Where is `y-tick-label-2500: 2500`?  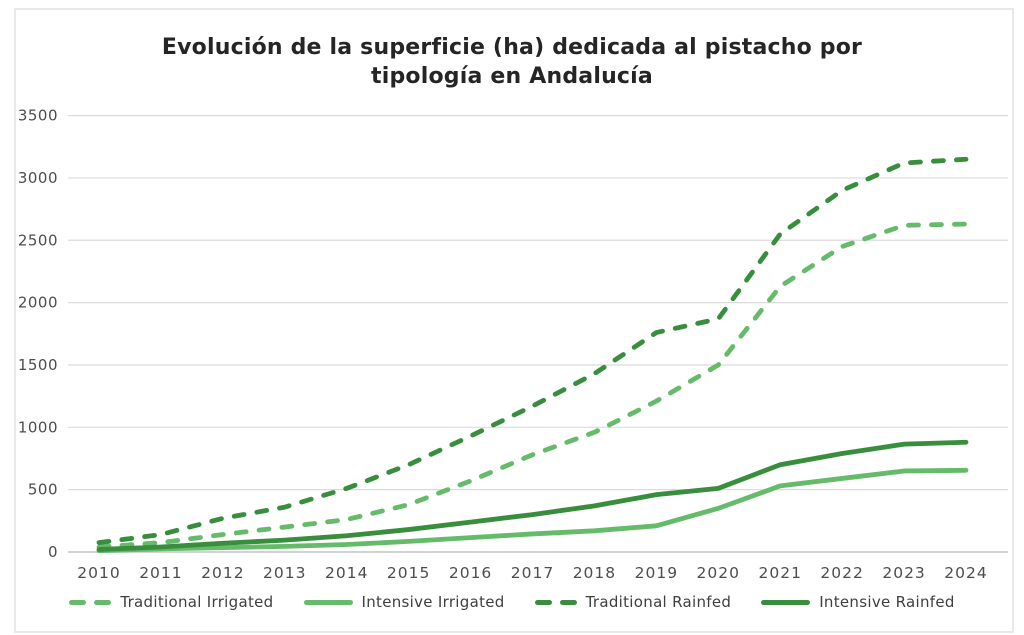 y-tick-label-2500: 2500 is located at coordinates (38, 240).